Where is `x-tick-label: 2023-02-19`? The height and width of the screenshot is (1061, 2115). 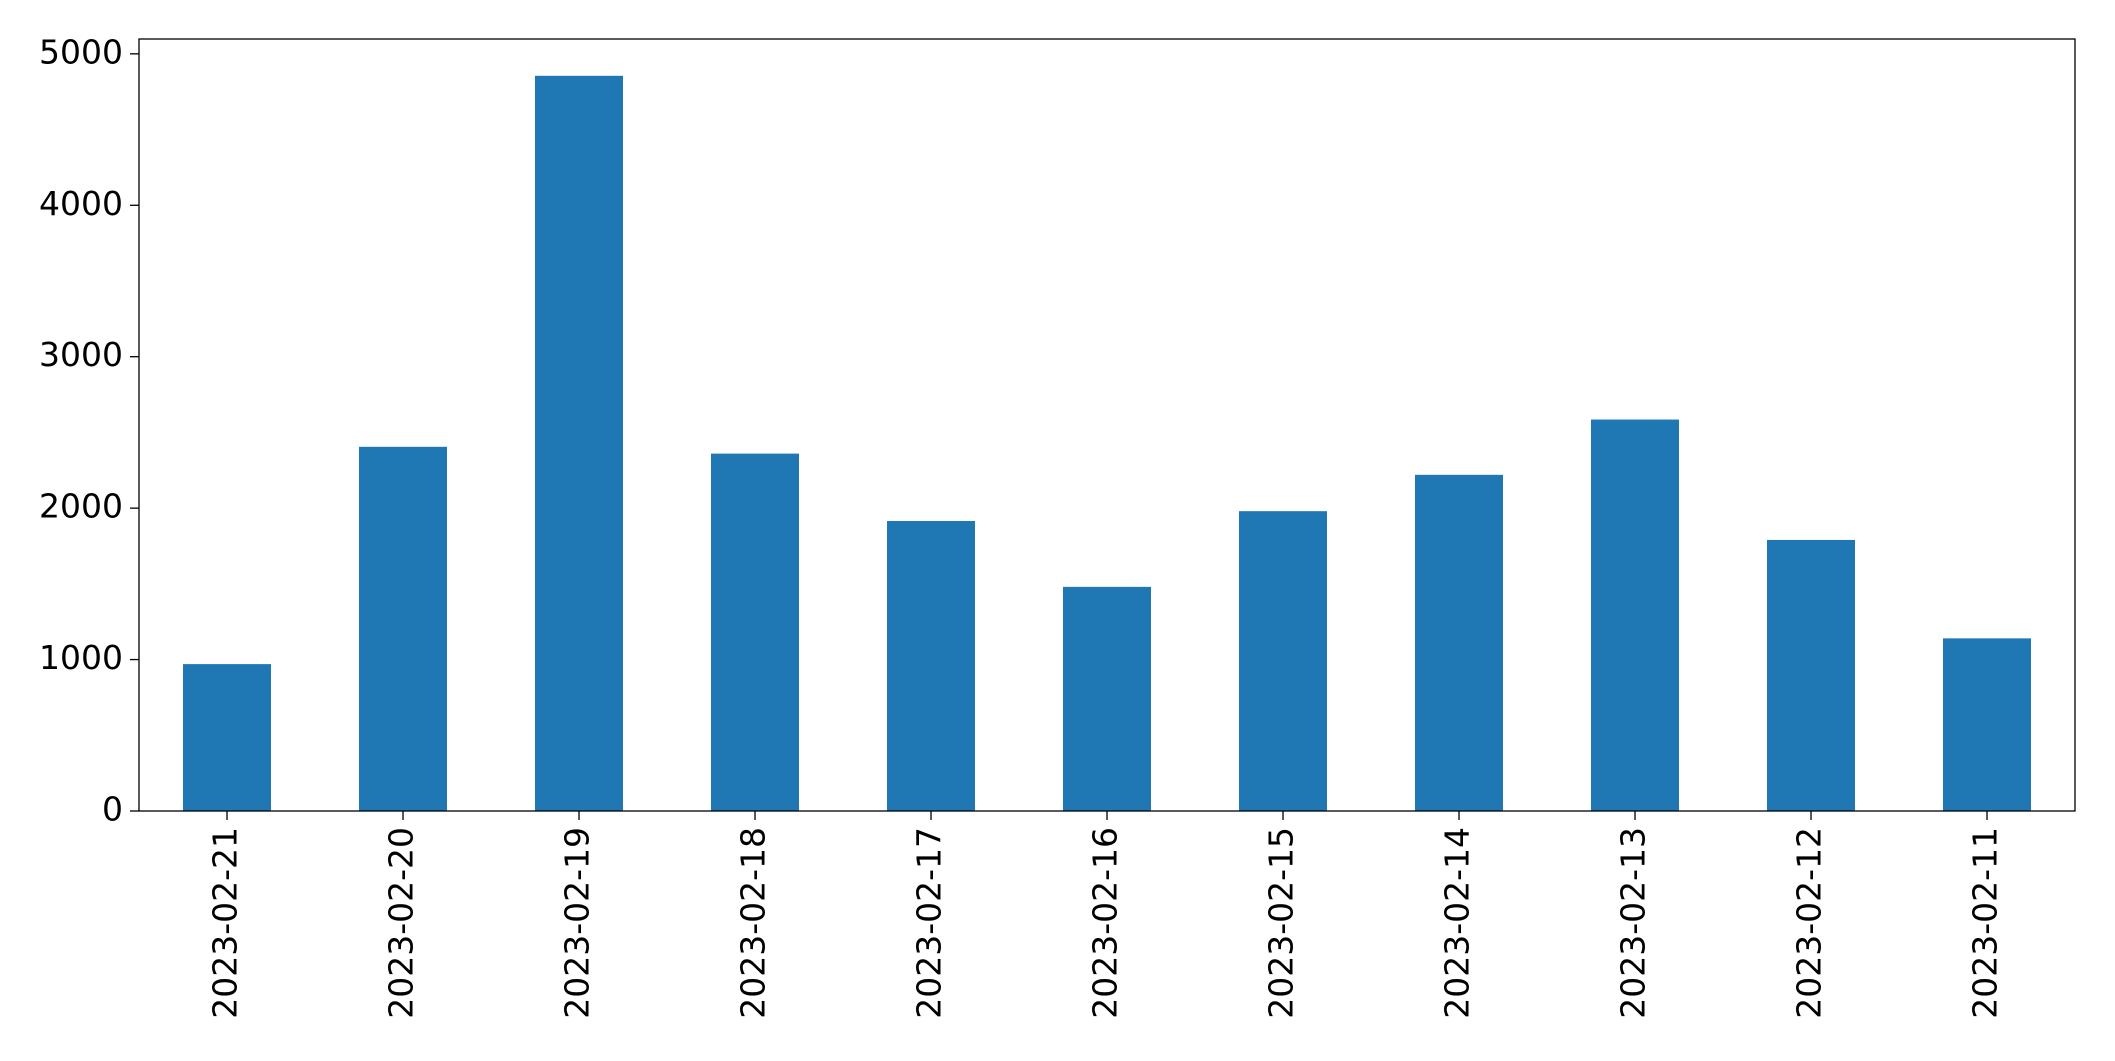 x-tick-label: 2023-02-19 is located at coordinates (577, 923).